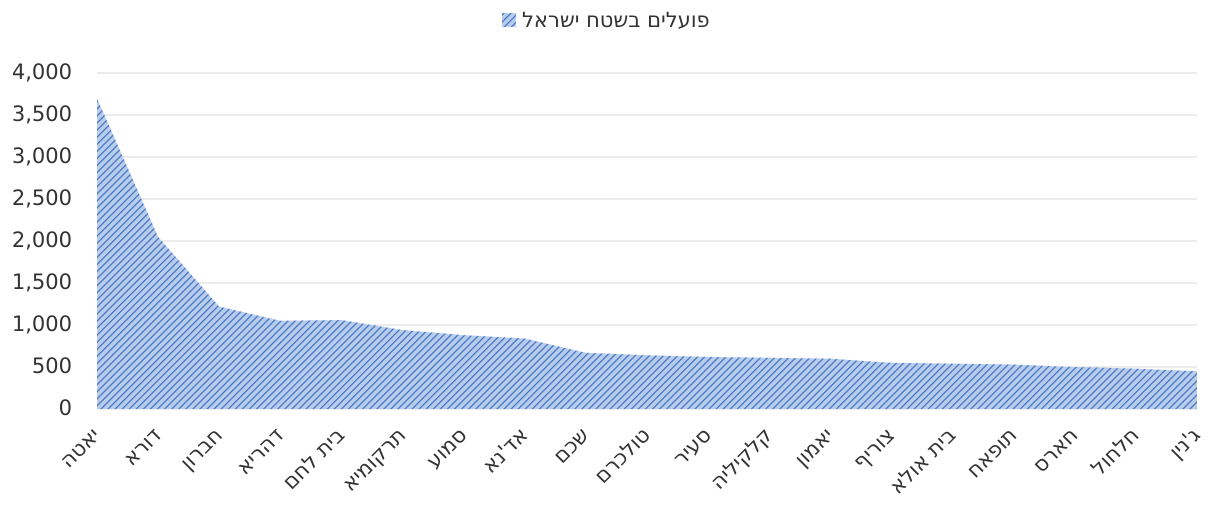 This screenshot has height=514, width=1209. I want to click on x-tick-label: סעיר, so click(692, 447).